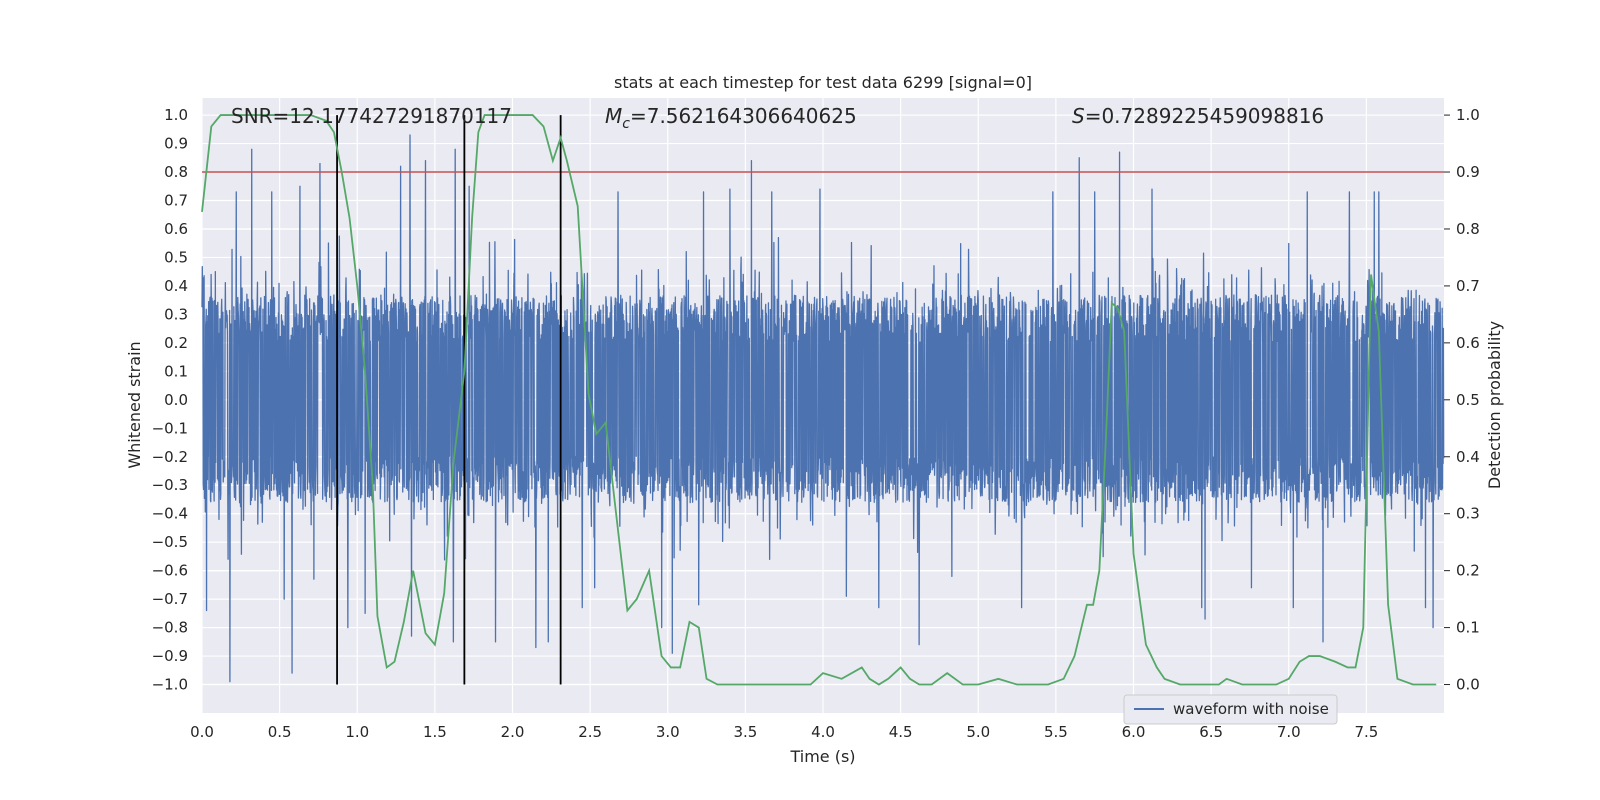 Image resolution: width=1600 pixels, height=800 pixels. I want to click on x-tick-label: 7.0, so click(1289, 732).